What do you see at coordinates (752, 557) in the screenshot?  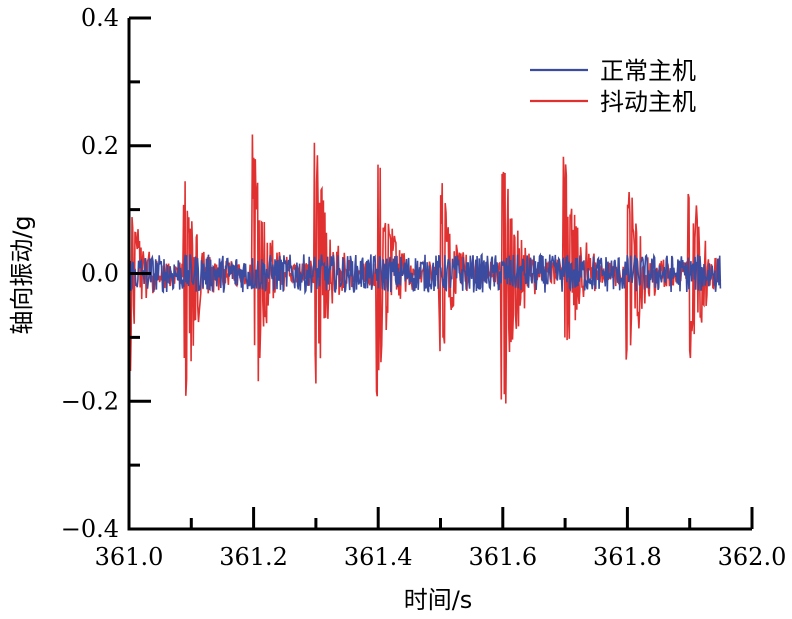 I see `x-tick-label: 362.0` at bounding box center [752, 557].